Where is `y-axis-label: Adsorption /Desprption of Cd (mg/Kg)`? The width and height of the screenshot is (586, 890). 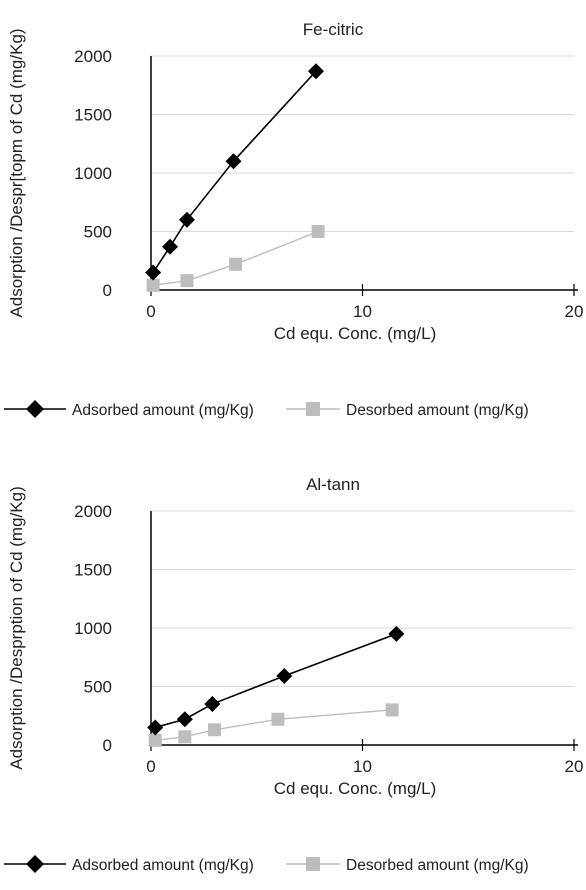
y-axis-label: Adsorption /Desprption of Cd (mg/Kg) is located at coordinates (16, 627).